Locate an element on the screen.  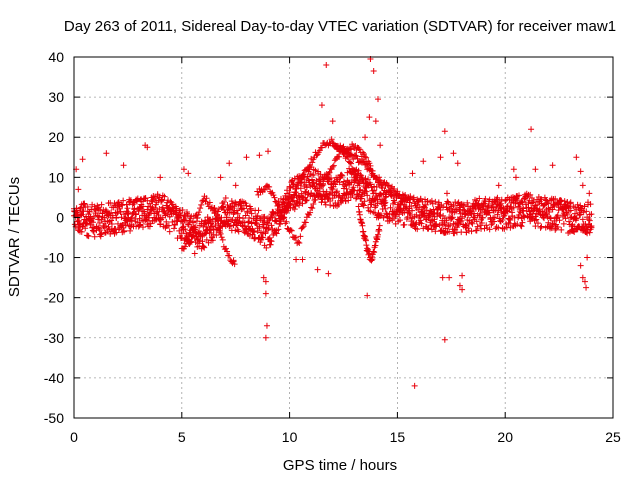
x-axis-label: GPS time / hours is located at coordinates (340, 465).